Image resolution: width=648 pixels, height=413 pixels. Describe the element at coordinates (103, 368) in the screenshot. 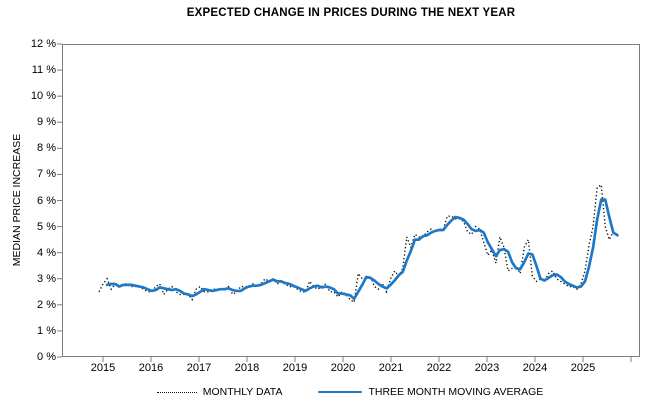

I see `x-tick-label: 2015` at that location.